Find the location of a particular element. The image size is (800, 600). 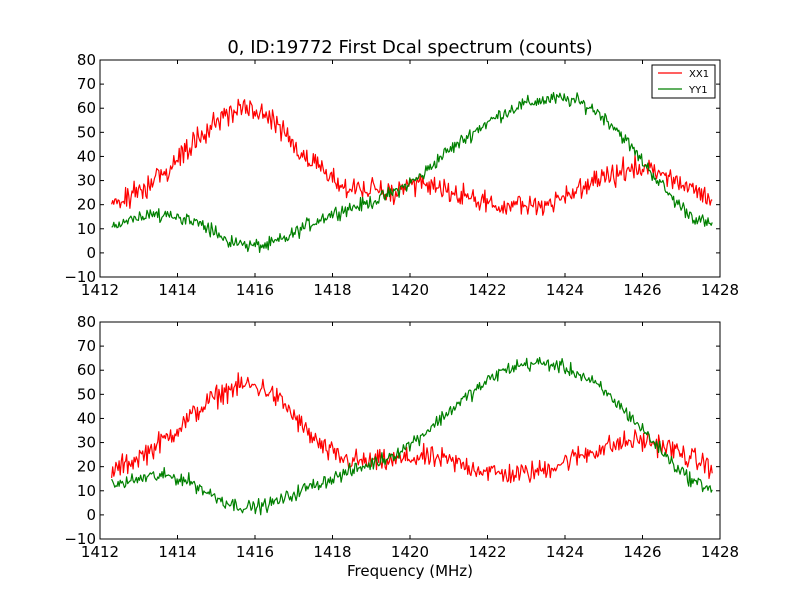

bottom-x-tick-label: 1424 is located at coordinates (565, 552).